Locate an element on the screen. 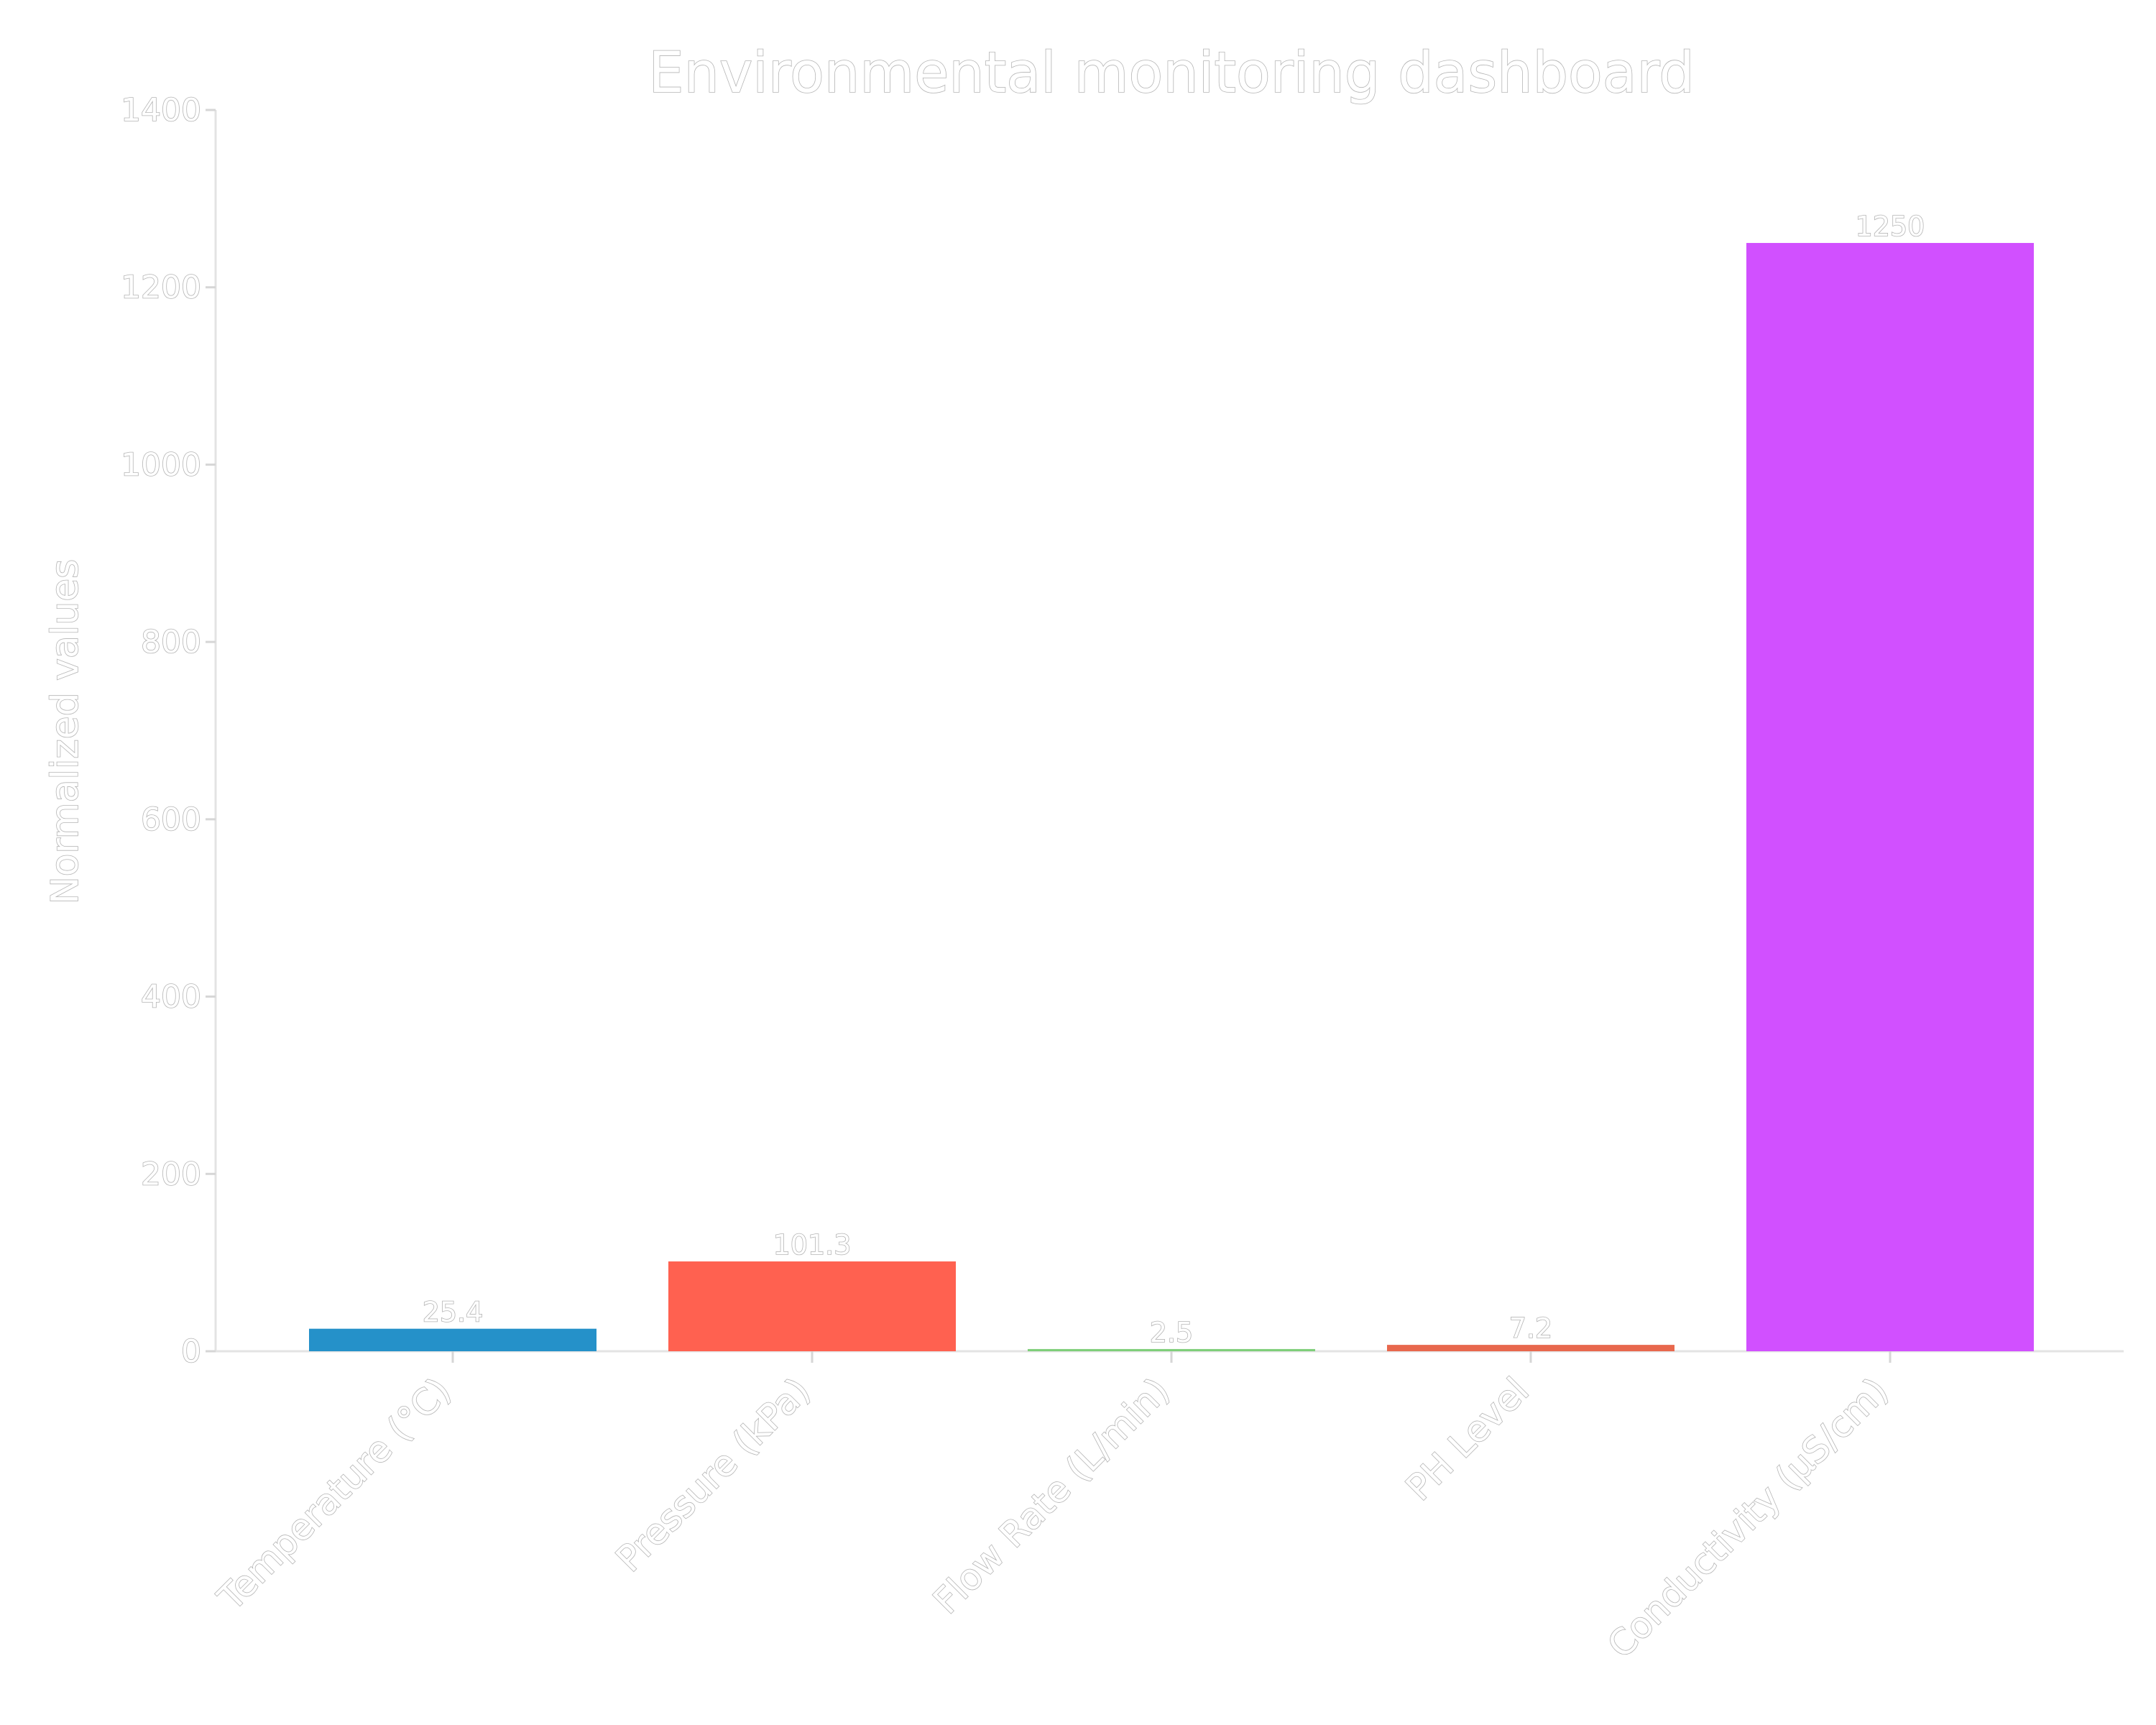 Image resolution: width=2156 pixels, height=1725 pixels. data-label: 2.5 is located at coordinates (1171, 1332).